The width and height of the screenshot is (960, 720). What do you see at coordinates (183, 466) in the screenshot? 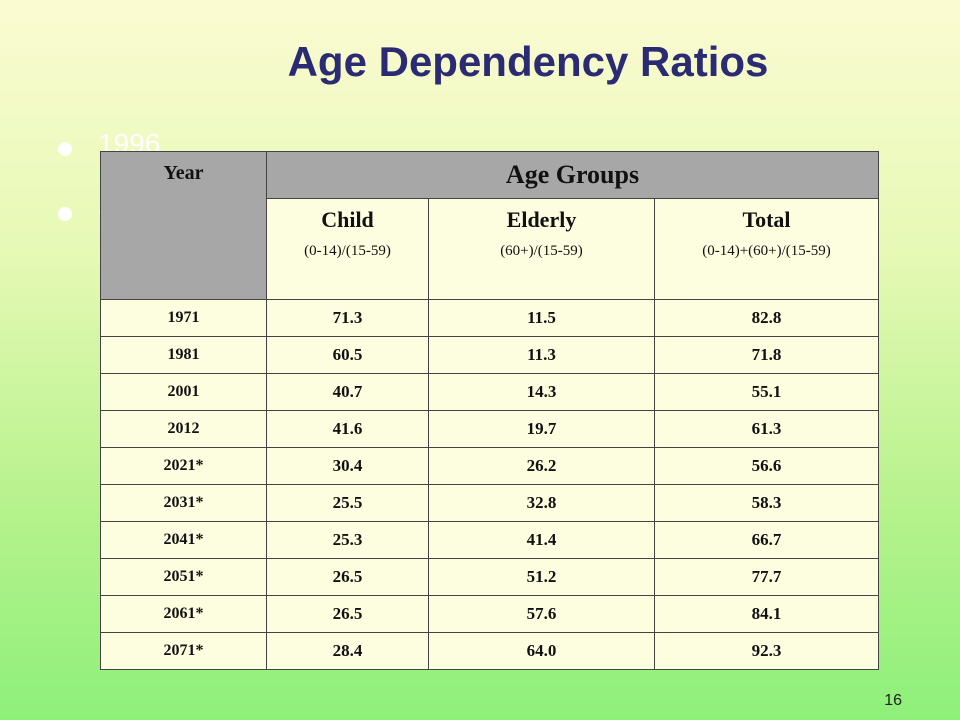
I see `year-cell: 2021*` at bounding box center [183, 466].